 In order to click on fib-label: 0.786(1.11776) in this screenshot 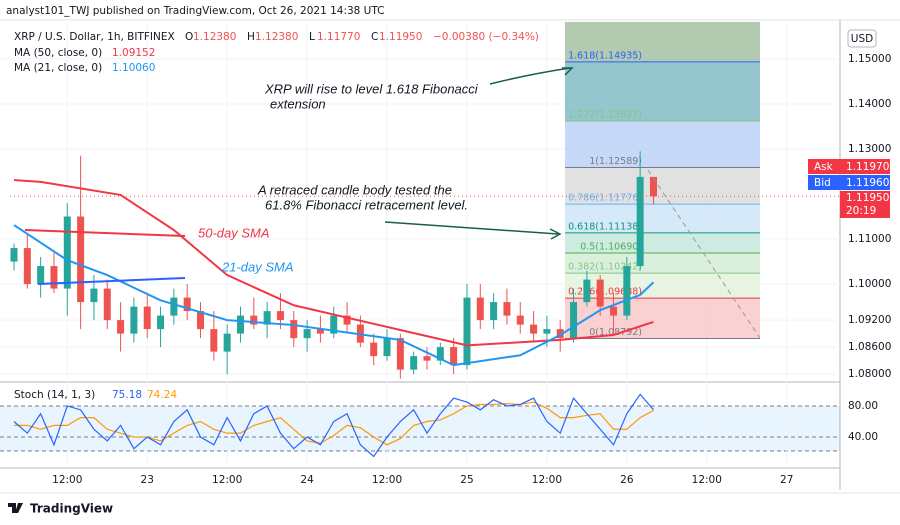, I will do `click(605, 198)`.